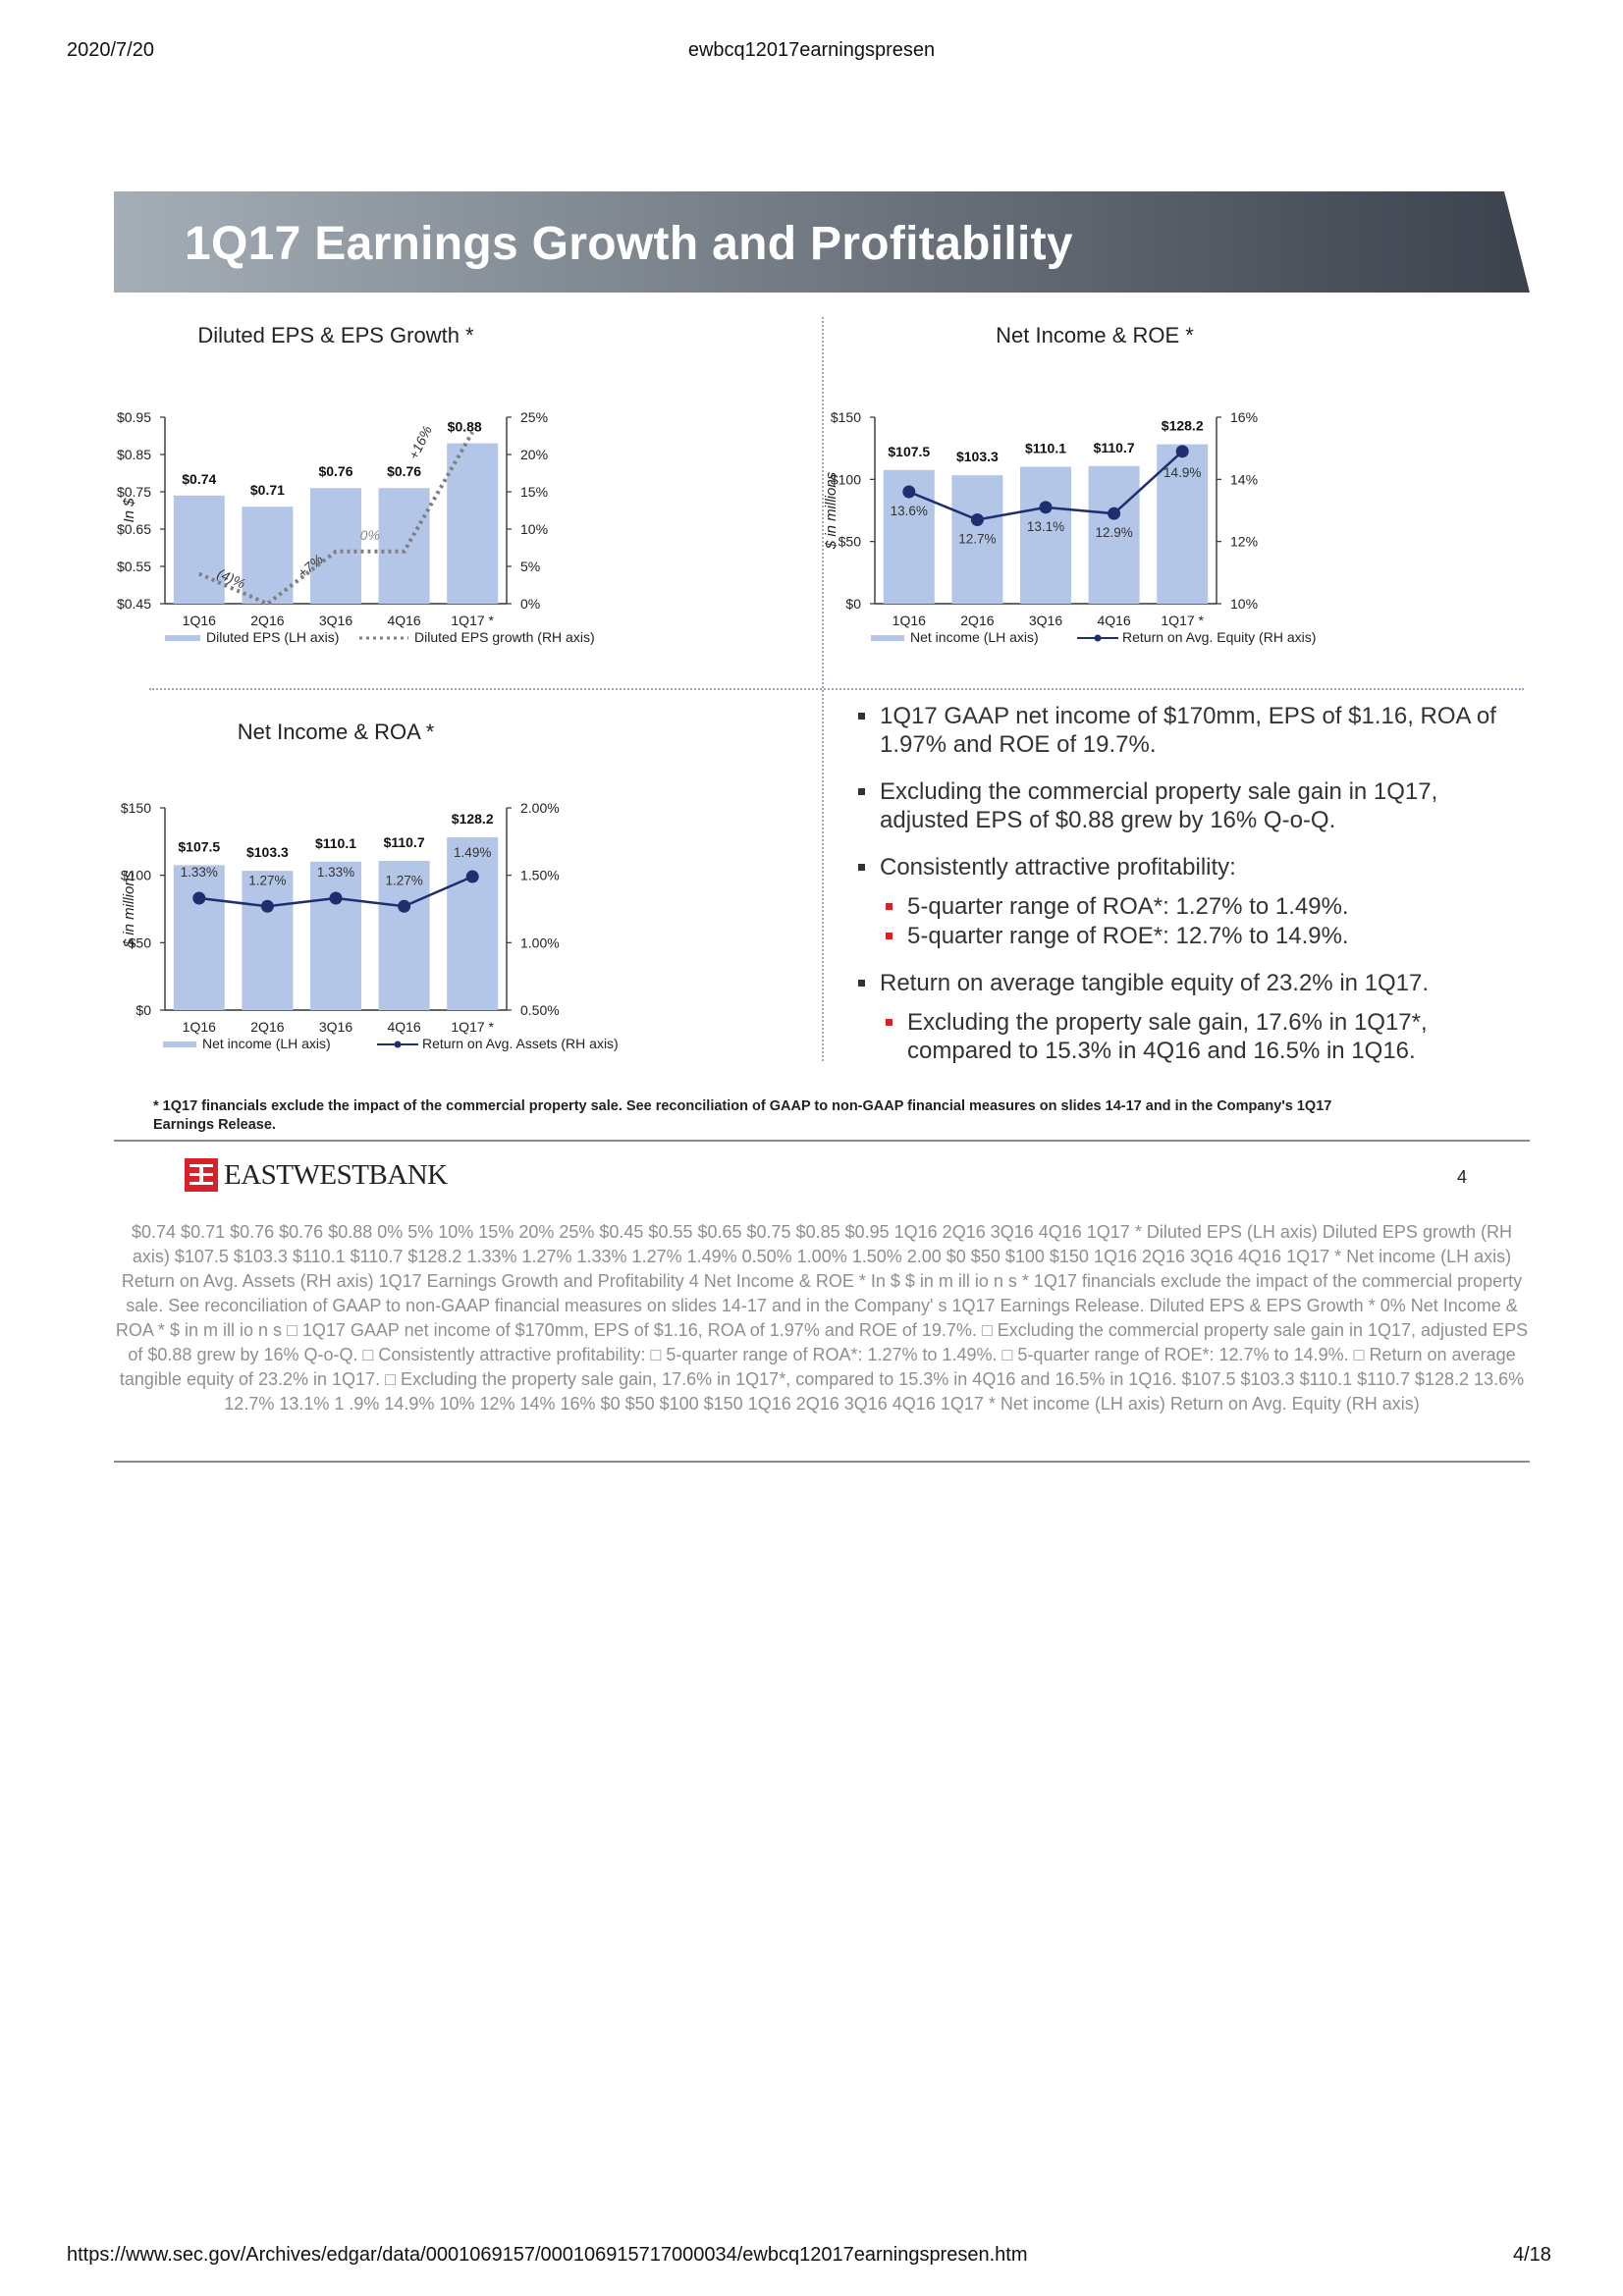 The image size is (1623, 2296). I want to click on growth-label: 0%, so click(370, 535).